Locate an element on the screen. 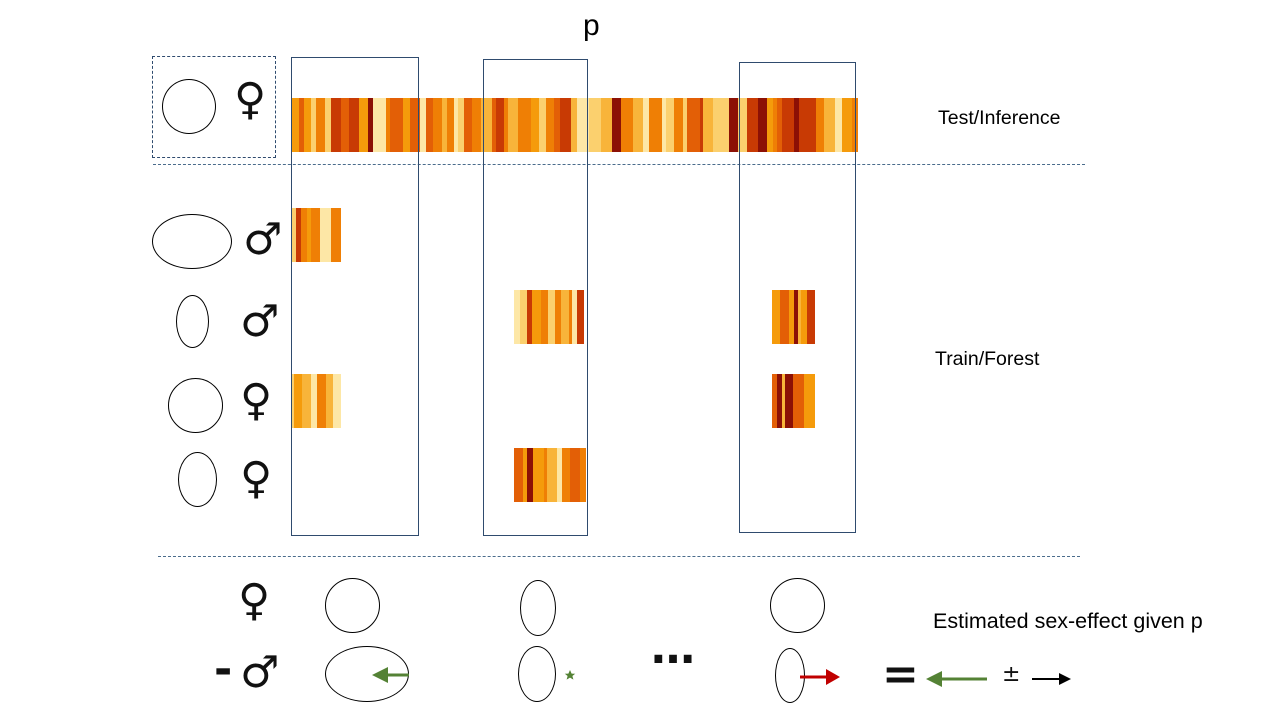 The height and width of the screenshot is (720, 1280). plus-minus-sign: ± is located at coordinates (1011, 674).